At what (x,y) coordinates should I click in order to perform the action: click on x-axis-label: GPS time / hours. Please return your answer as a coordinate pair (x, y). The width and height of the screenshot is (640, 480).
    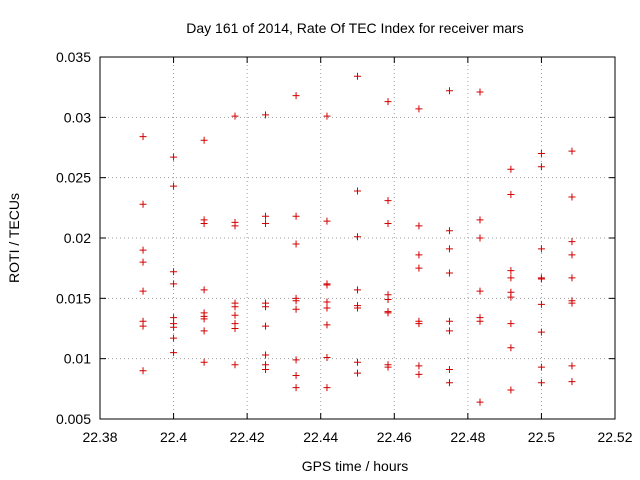
    Looking at the image, I should click on (355, 466).